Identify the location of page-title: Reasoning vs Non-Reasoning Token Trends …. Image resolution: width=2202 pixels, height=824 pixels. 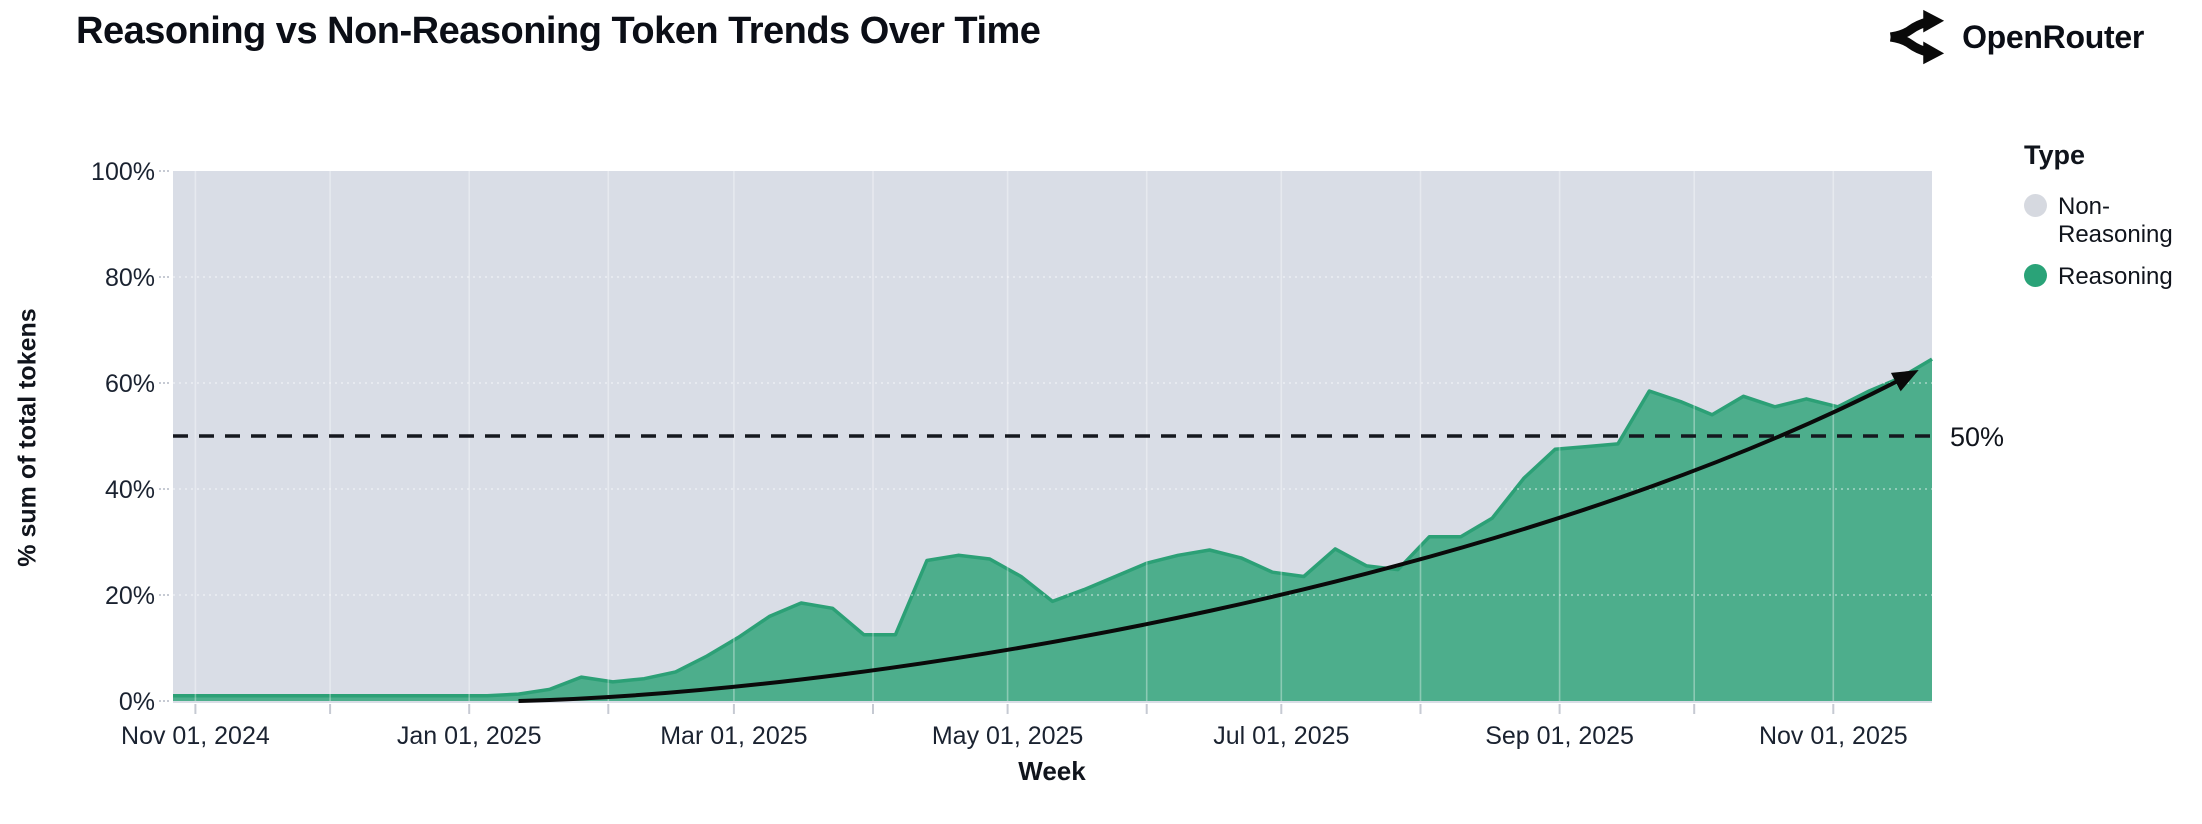
(558, 31).